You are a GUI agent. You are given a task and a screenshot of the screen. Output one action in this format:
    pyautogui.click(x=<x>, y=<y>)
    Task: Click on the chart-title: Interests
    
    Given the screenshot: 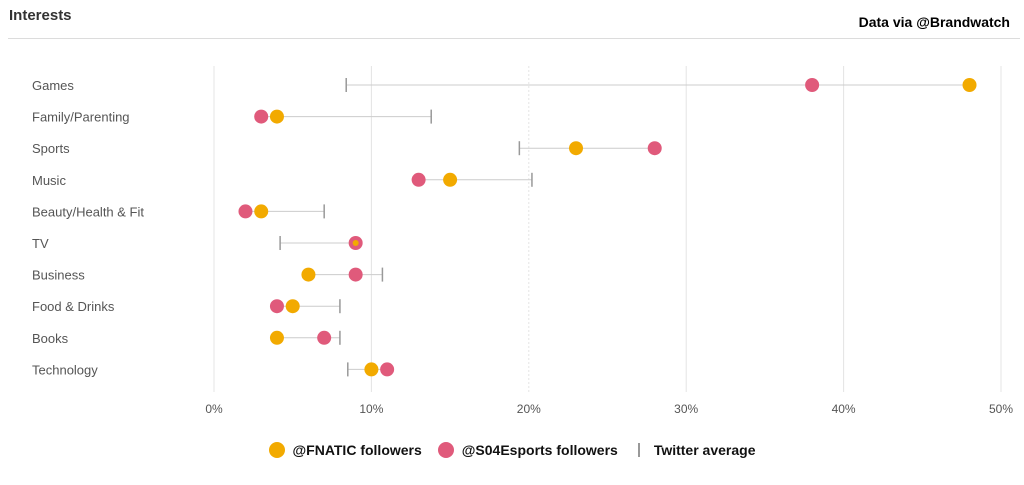 What is the action you would take?
    pyautogui.click(x=40, y=15)
    